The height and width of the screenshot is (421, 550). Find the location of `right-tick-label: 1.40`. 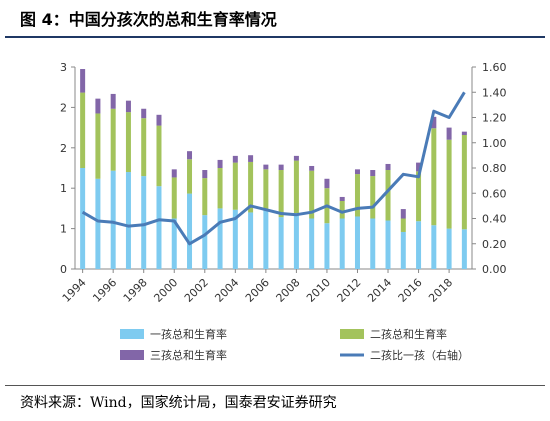

right-tick-label: 1.40 is located at coordinates (494, 92).